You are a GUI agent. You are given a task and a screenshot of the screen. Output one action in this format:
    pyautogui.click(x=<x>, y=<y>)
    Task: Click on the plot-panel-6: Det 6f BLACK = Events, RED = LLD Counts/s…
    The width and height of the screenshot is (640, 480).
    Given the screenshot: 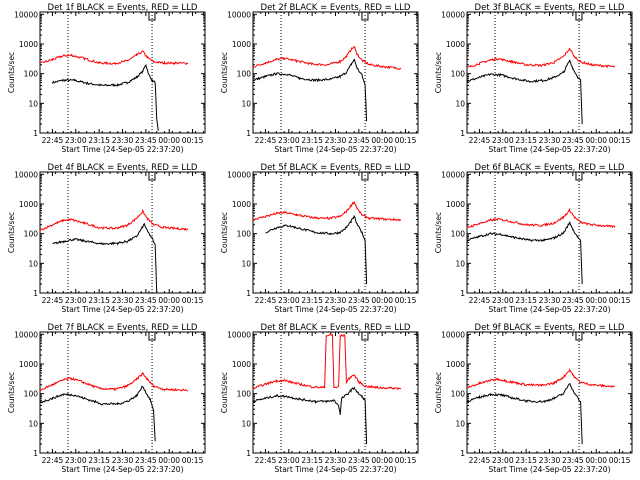 What is the action you would take?
    pyautogui.click(x=533, y=238)
    